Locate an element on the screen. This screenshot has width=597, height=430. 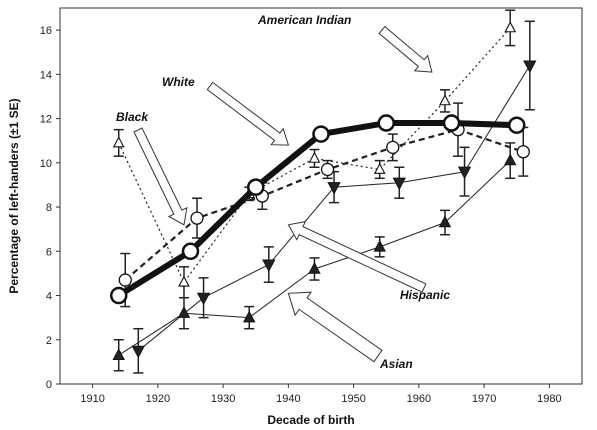
y-tick-label: 0 is located at coordinates (49, 385).